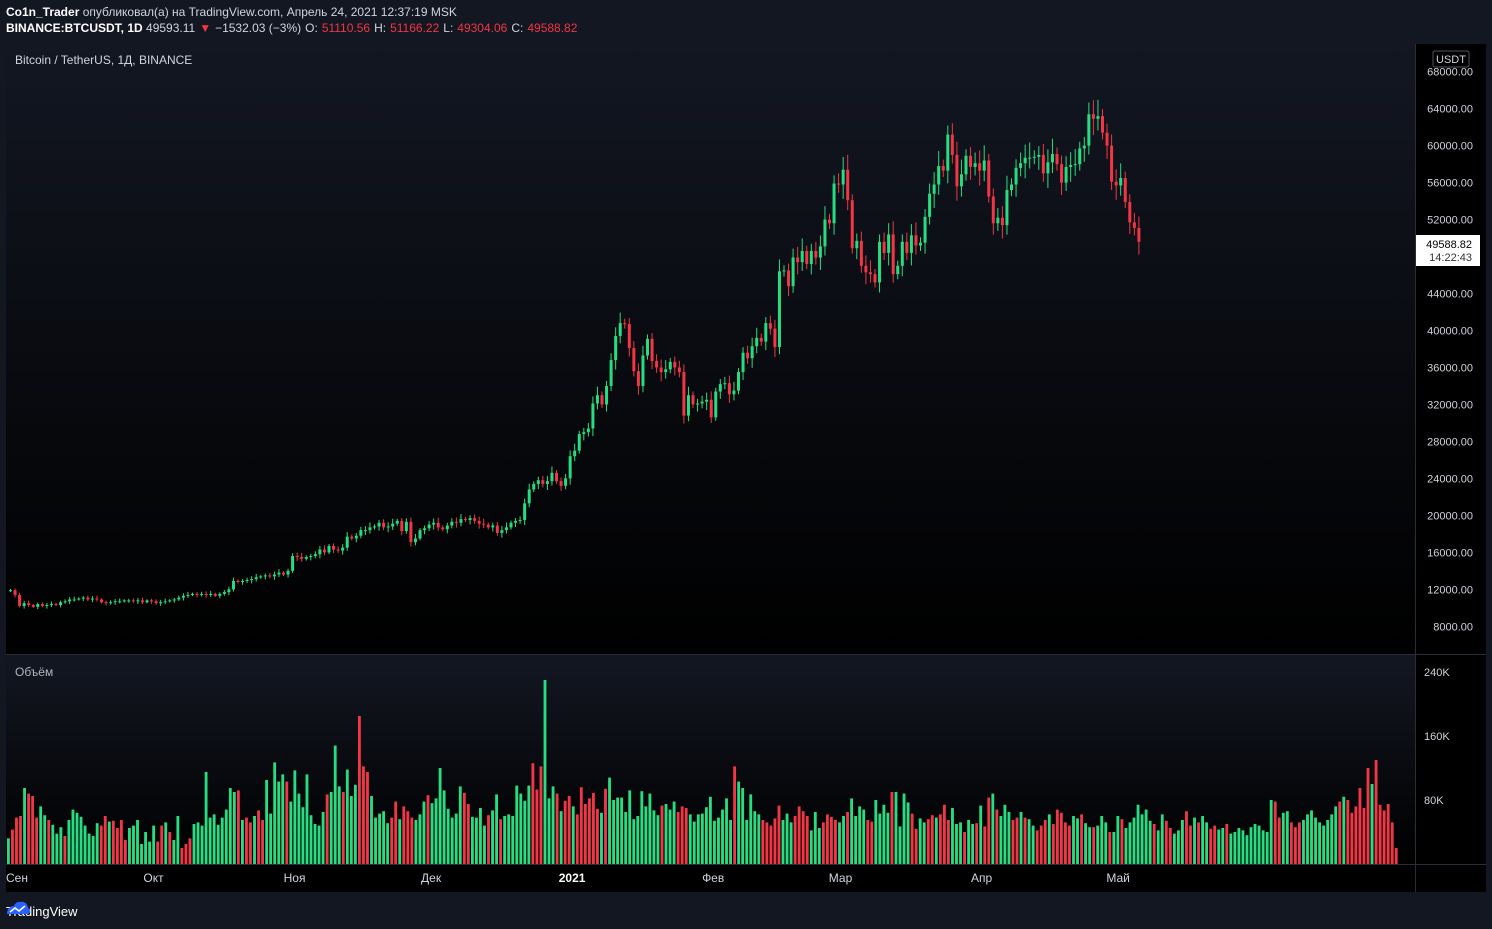 The image size is (1492, 929). I want to click on price-tick-label: 28000.00, so click(1450, 442).